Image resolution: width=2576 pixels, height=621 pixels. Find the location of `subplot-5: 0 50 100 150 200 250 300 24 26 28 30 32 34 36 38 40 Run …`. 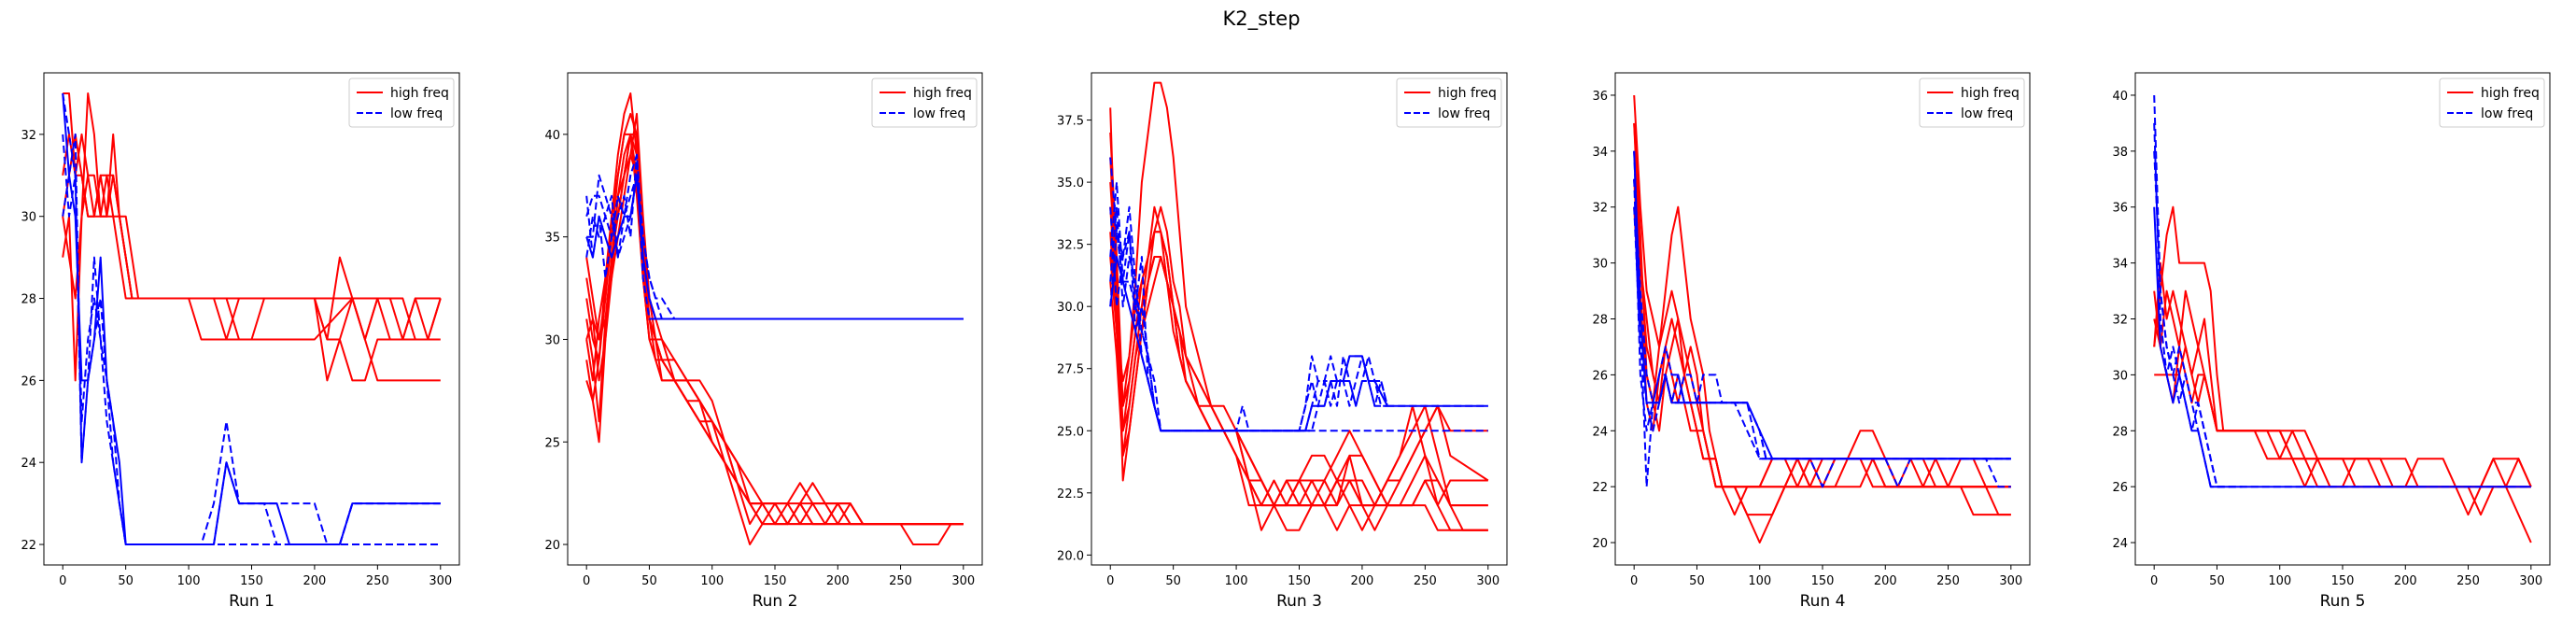

subplot-5: 0 50 100 150 200 250 300 24 26 28 30 32 34 36 38 40 Run … is located at coordinates (2331, 342).